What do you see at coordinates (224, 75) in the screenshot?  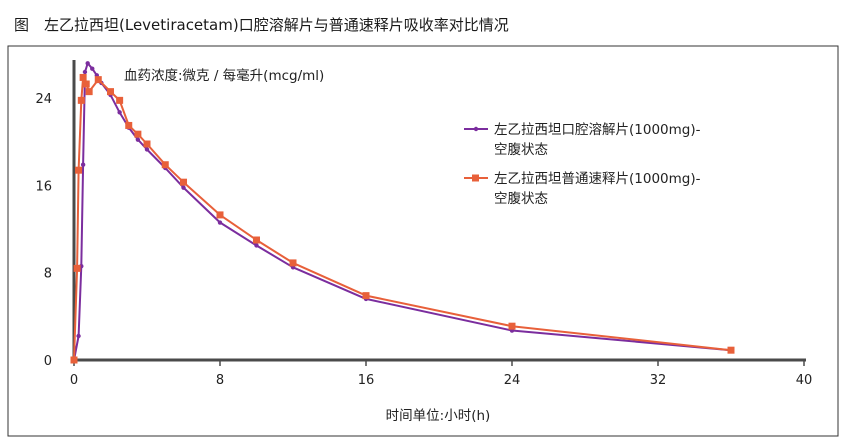 I see `y-axis-label: 血药浓度:微克 / 每毫升(mcg/ml)` at bounding box center [224, 75].